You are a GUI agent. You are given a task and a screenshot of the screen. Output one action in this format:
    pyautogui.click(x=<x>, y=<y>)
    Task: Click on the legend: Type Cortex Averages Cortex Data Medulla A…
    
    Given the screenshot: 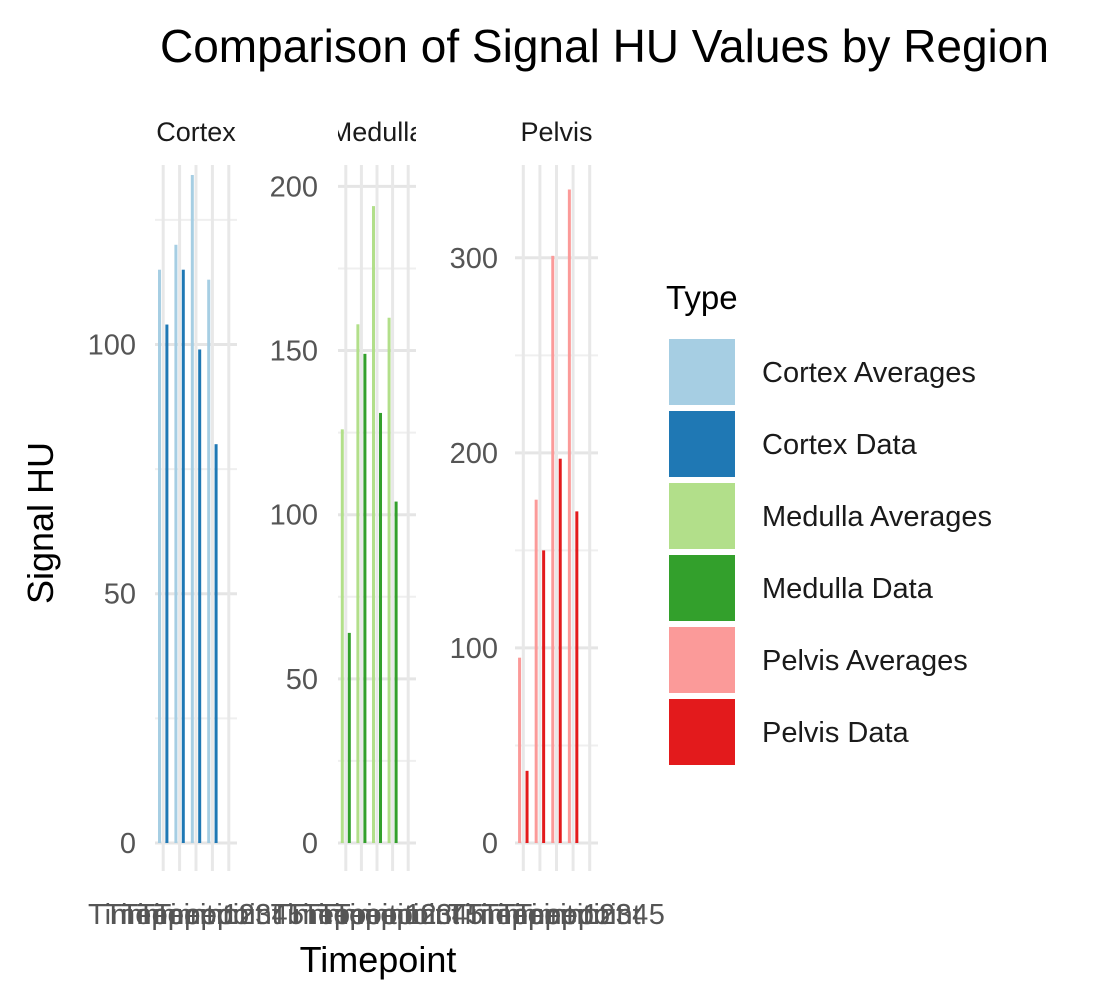 What is the action you would take?
    pyautogui.click(x=829, y=522)
    